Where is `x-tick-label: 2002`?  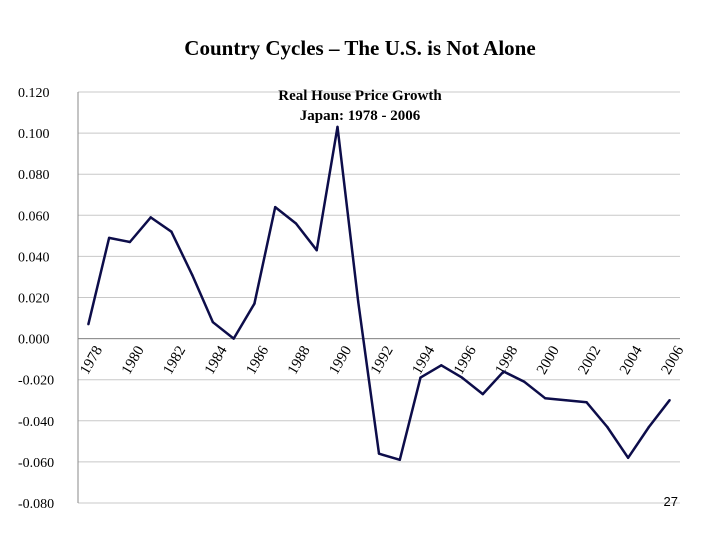
x-tick-label: 2002 is located at coordinates (590, 360).